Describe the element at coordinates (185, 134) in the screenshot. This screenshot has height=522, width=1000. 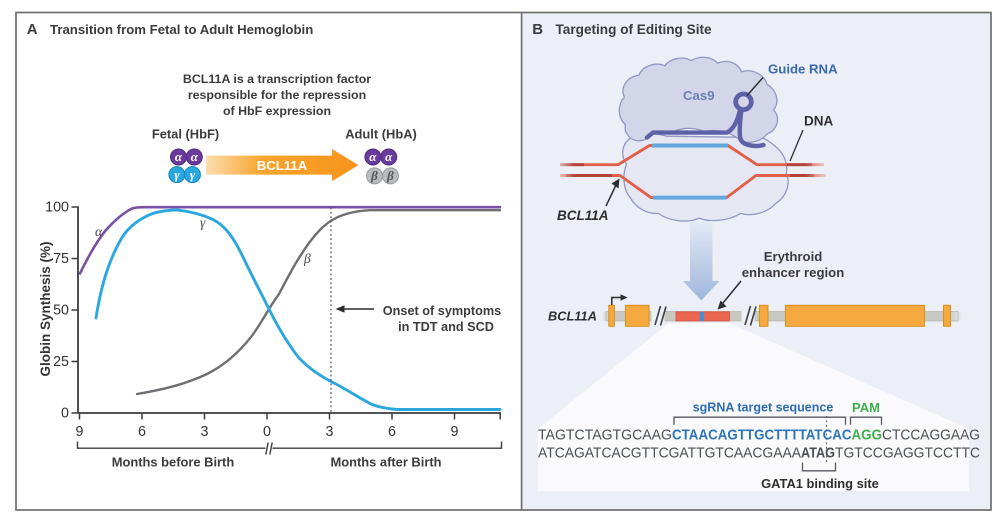
I see `svg-text: Fetal (HbF)` at that location.